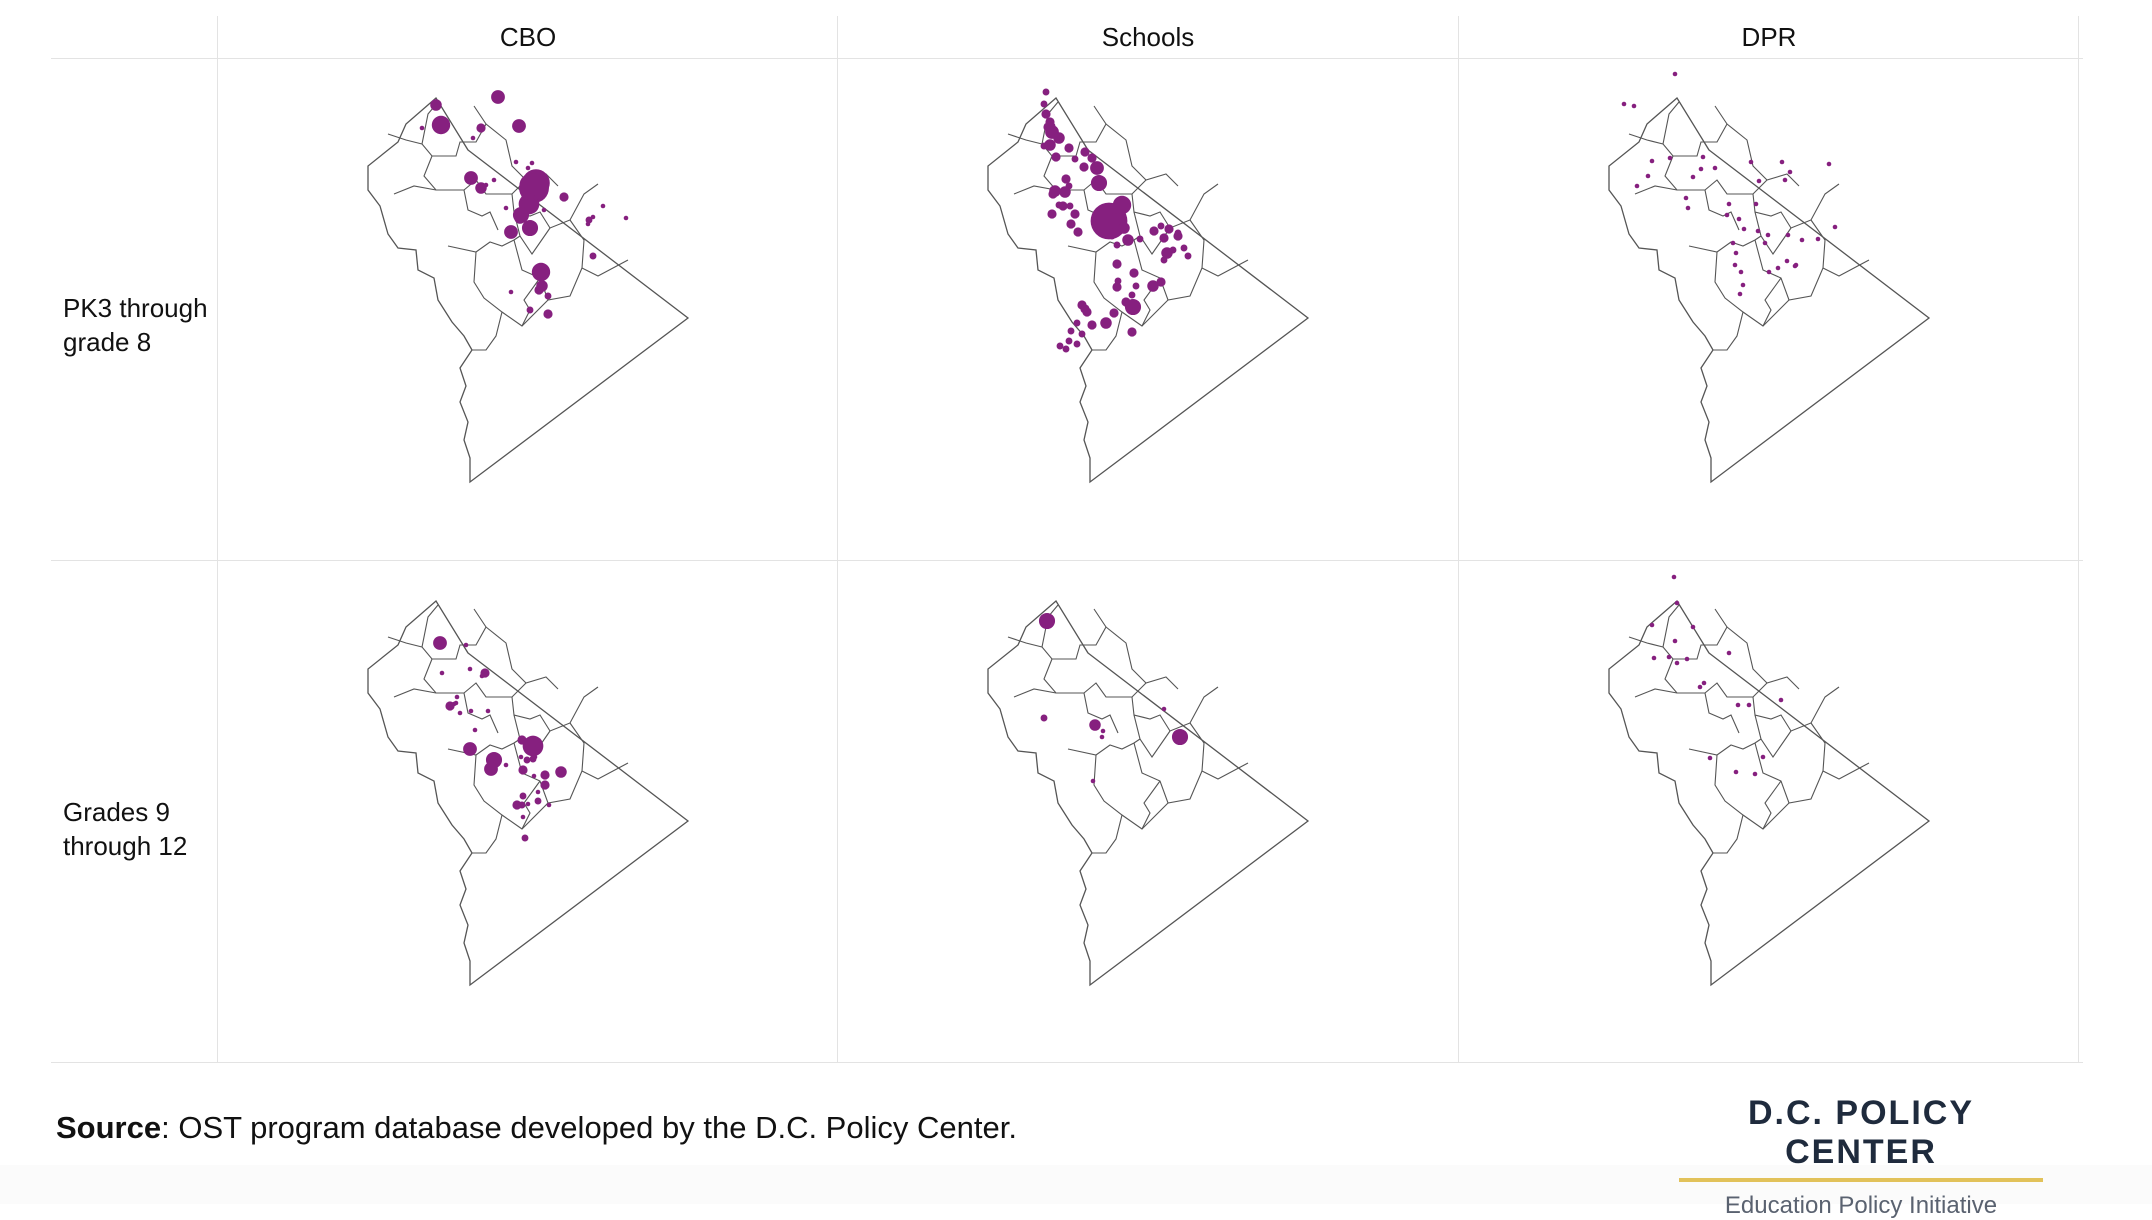 This screenshot has height=1220, width=2152. I want to click on grid-line, so click(217, 539).